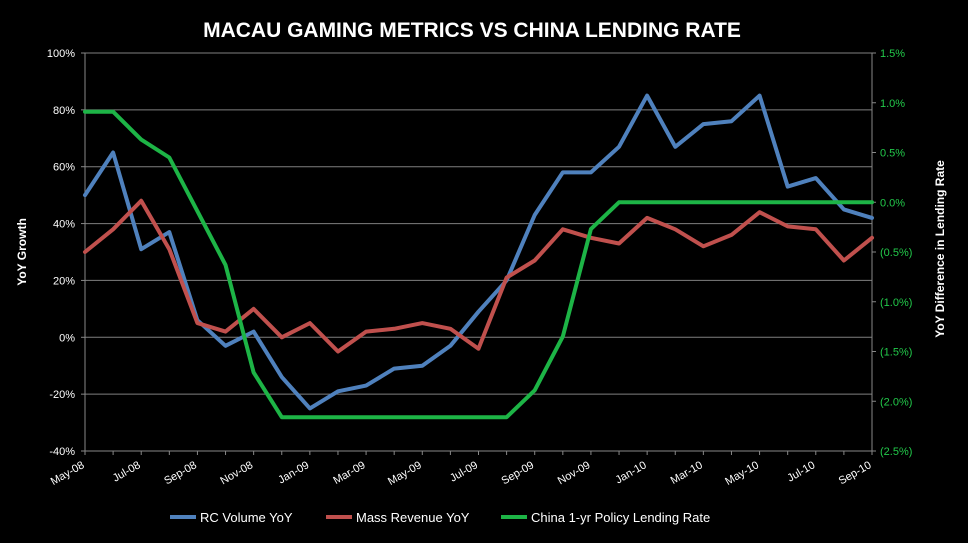 This screenshot has width=968, height=543. Describe the element at coordinates (293, 472) in the screenshot. I see `x-tick-label: Jan-09` at that location.